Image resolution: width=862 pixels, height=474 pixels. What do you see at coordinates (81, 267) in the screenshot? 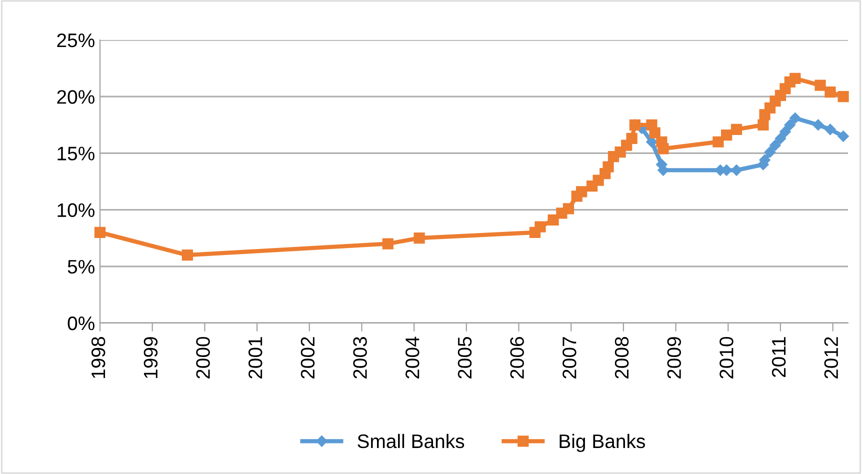
I see `y-tick-label: 5%` at bounding box center [81, 267].